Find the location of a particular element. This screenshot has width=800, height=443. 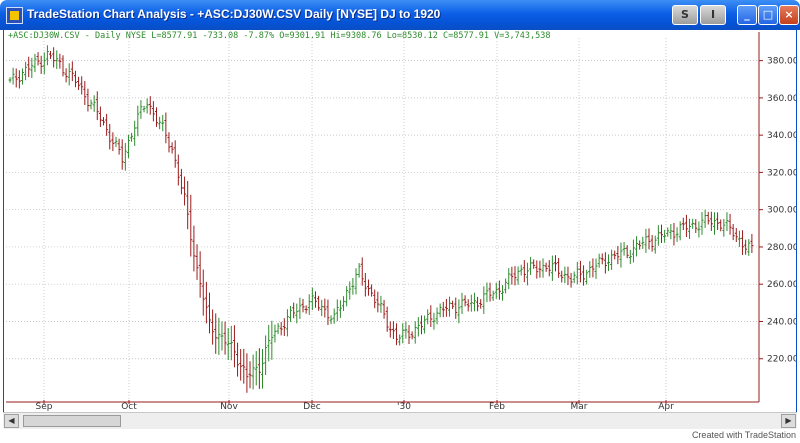

scroll-left-arrow-icon: ◀ is located at coordinates (11, 421).